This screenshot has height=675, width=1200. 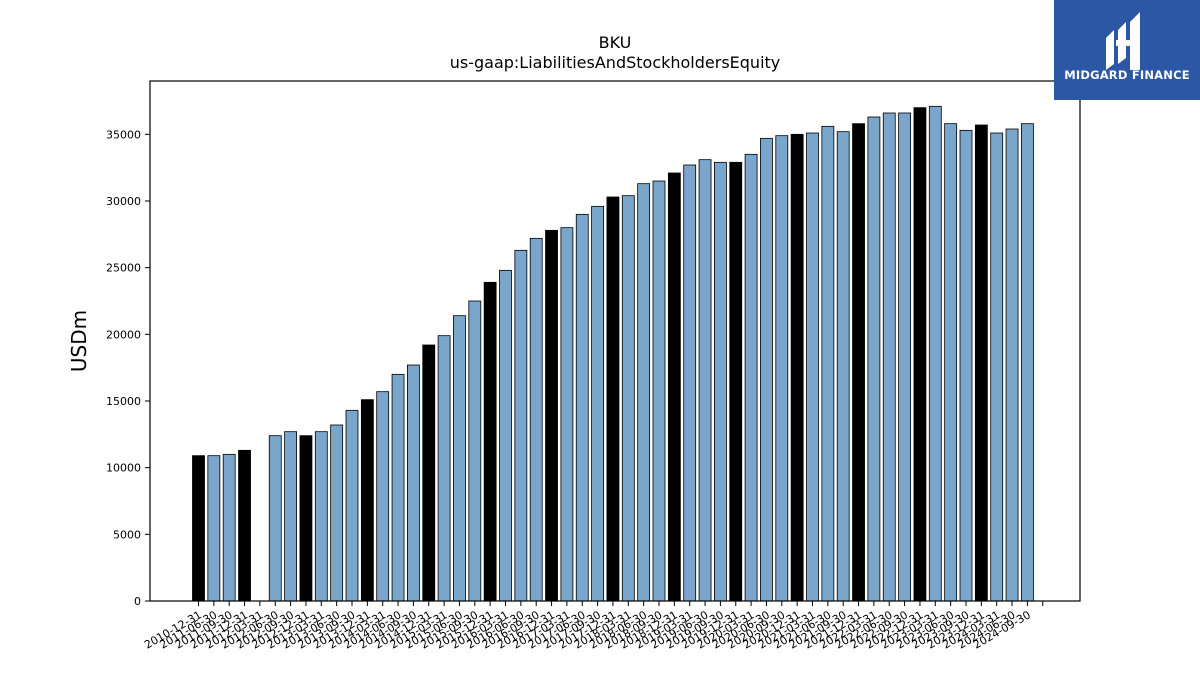 I want to click on brand-name: MIDGARD FINANCE, so click(x=1127, y=75).